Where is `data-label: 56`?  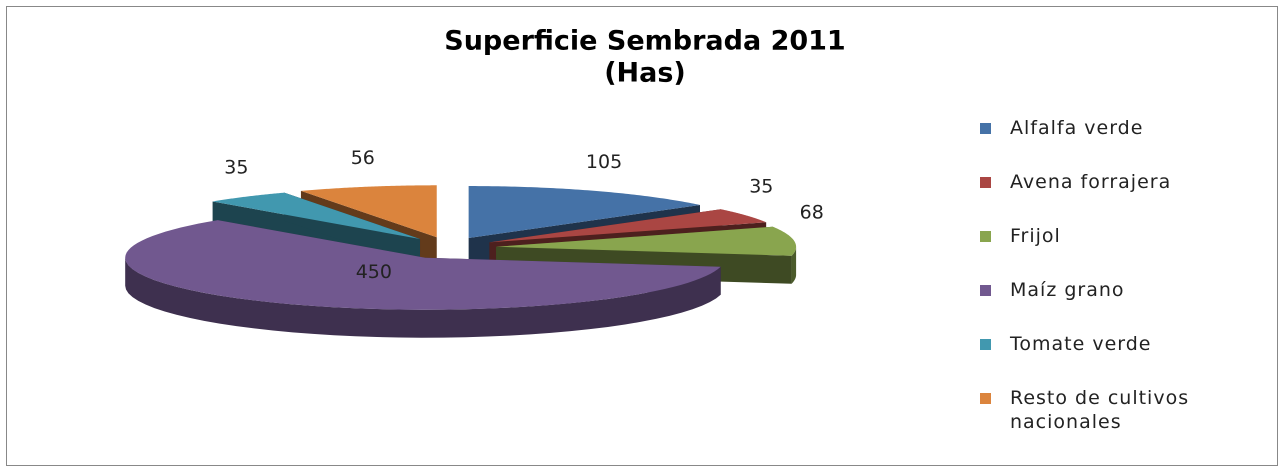
data-label: 56 is located at coordinates (363, 158).